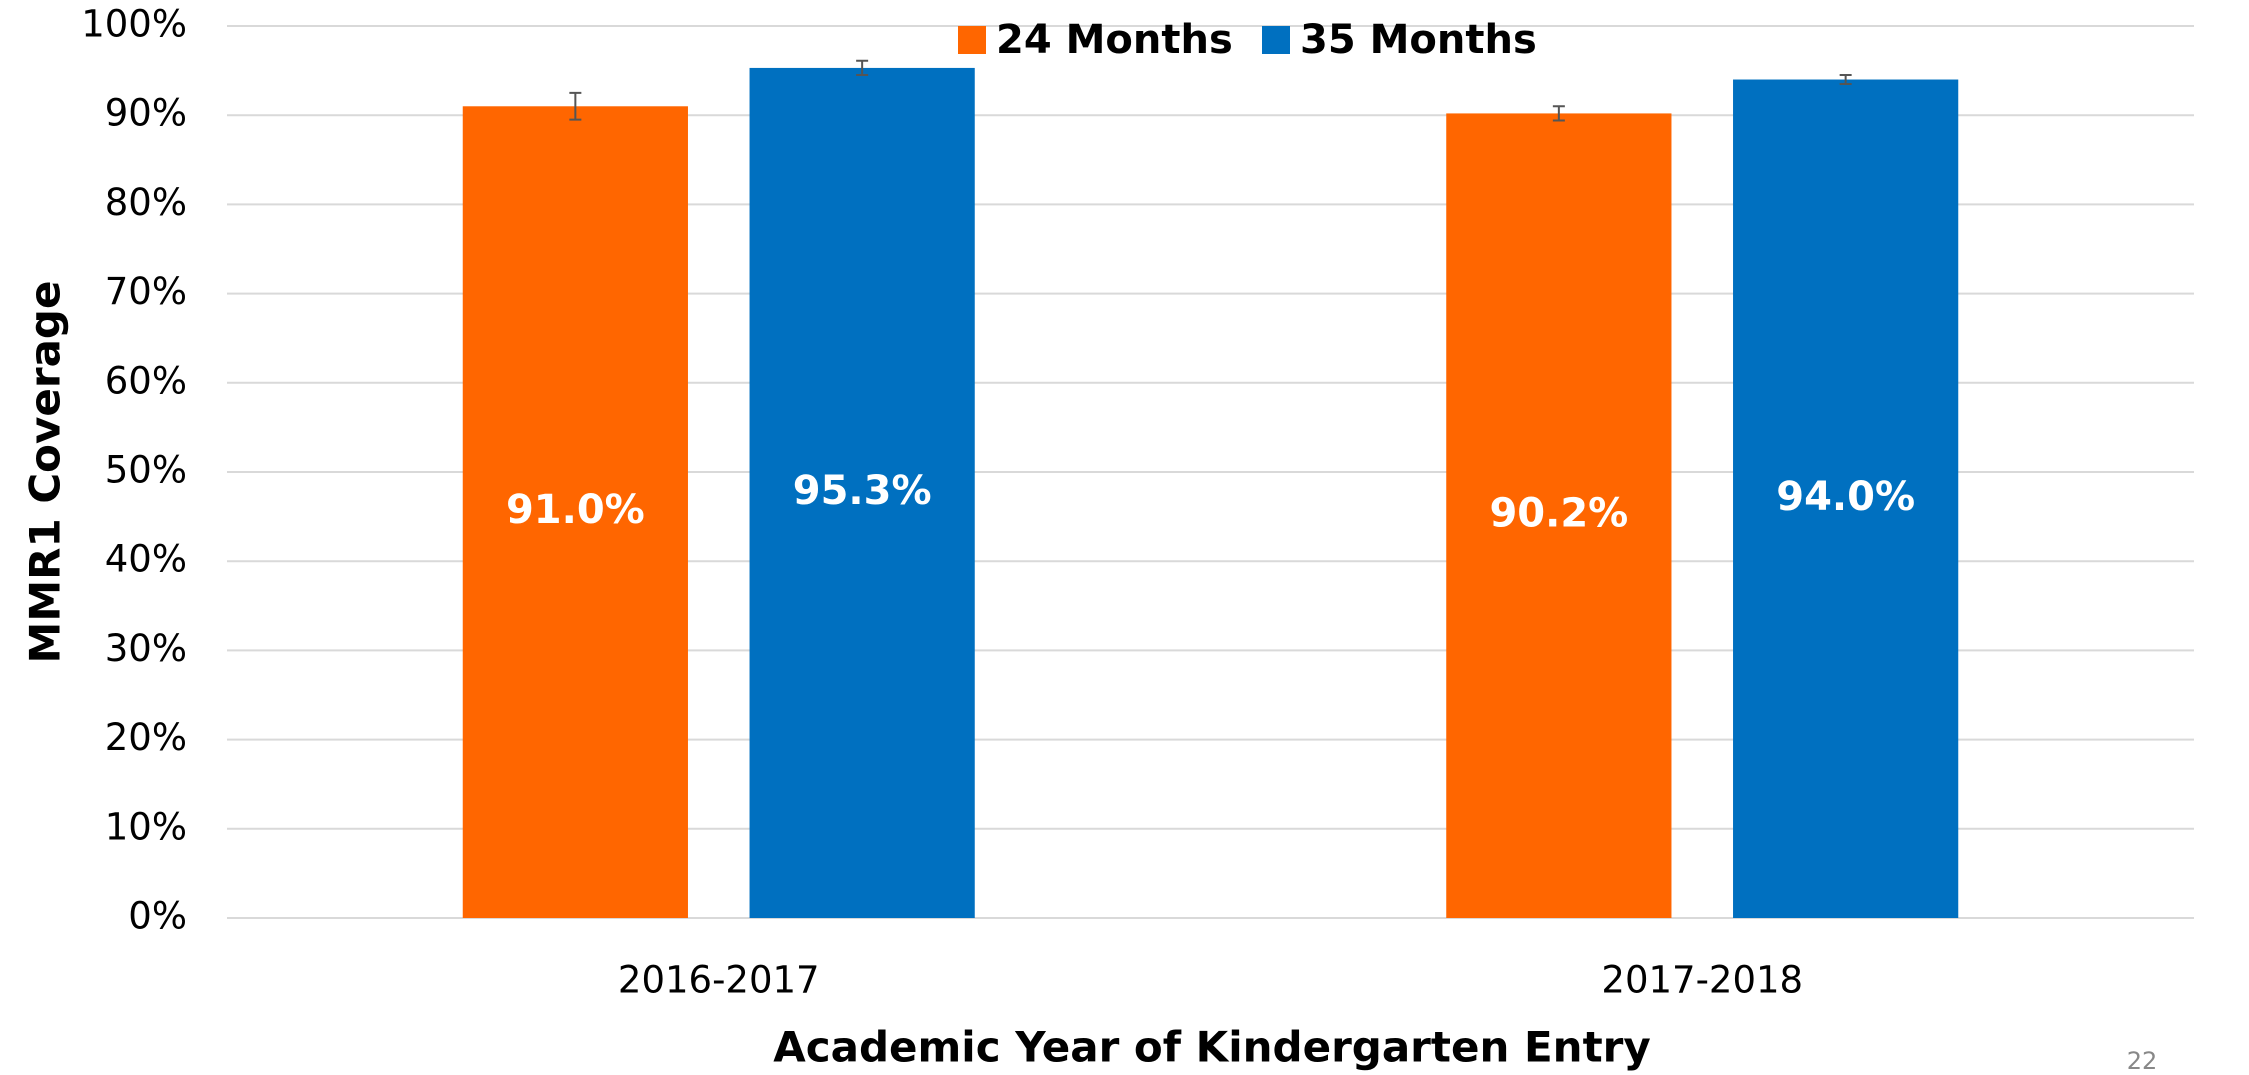 The image size is (2249, 1075). Describe the element at coordinates (146, 202) in the screenshot. I see `y-tick-label: 80%` at that location.